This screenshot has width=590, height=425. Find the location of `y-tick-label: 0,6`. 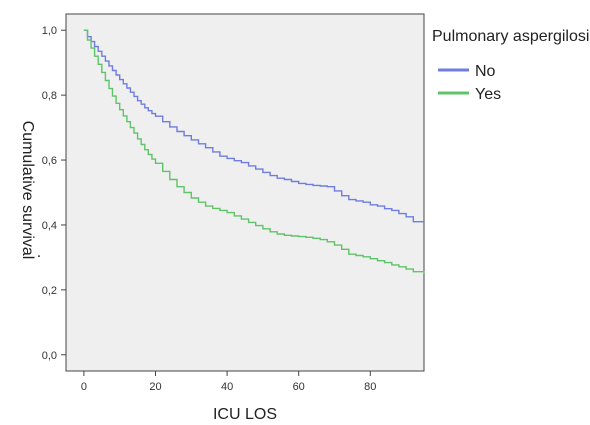

y-tick-label: 0,6 is located at coordinates (49, 161).